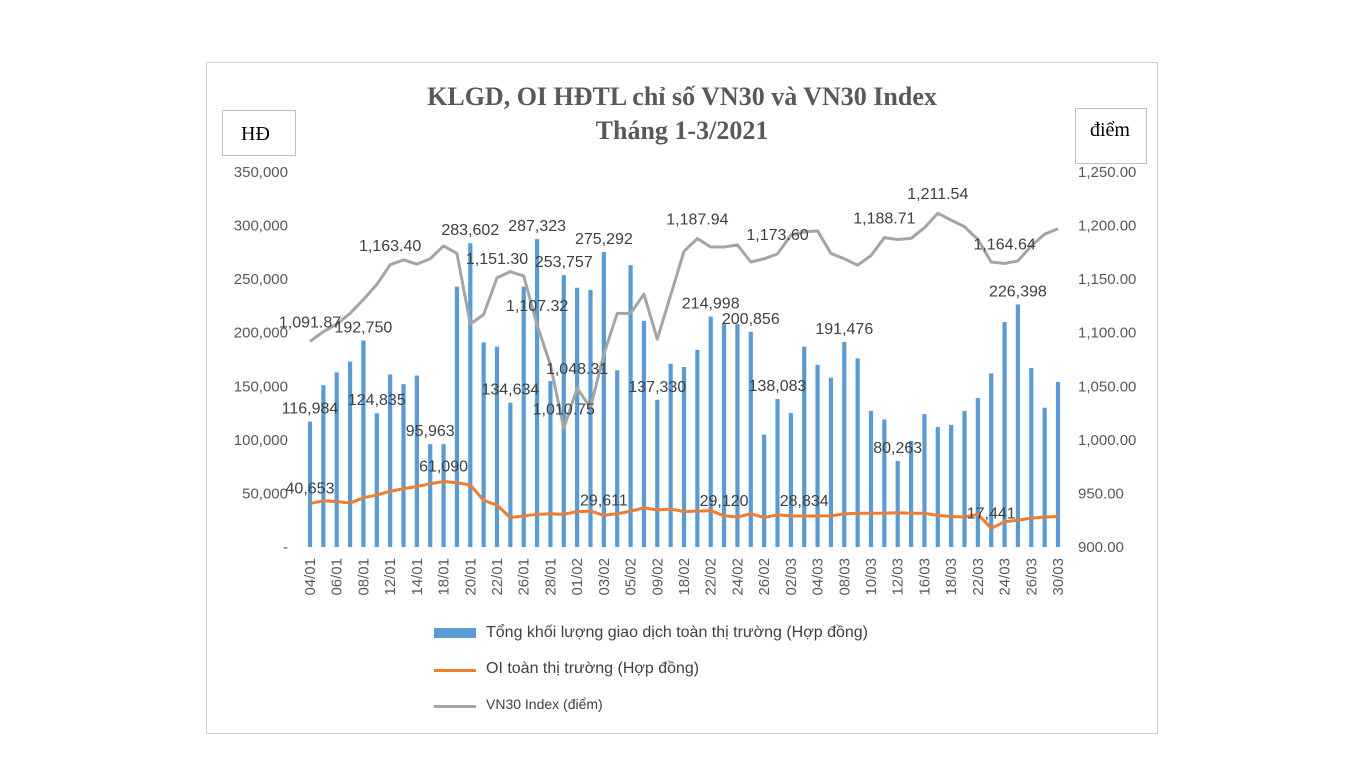  Describe the element at coordinates (524, 577) in the screenshot. I see `x-axis-tick-label: 26/01` at that location.